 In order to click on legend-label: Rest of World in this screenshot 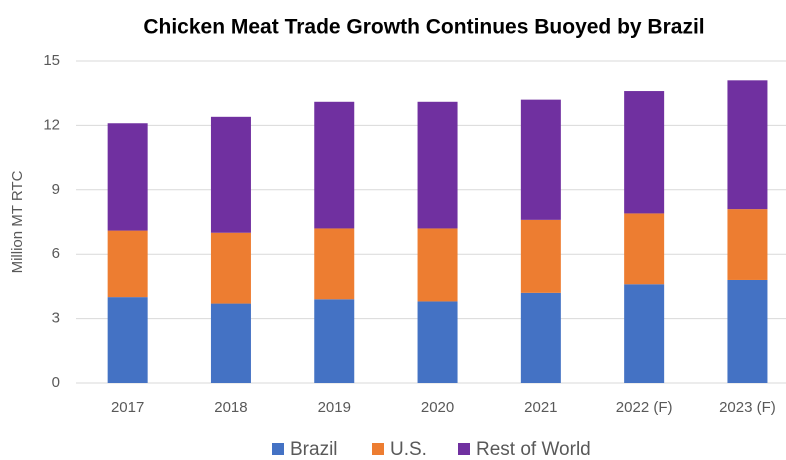, I will do `click(533, 449)`.